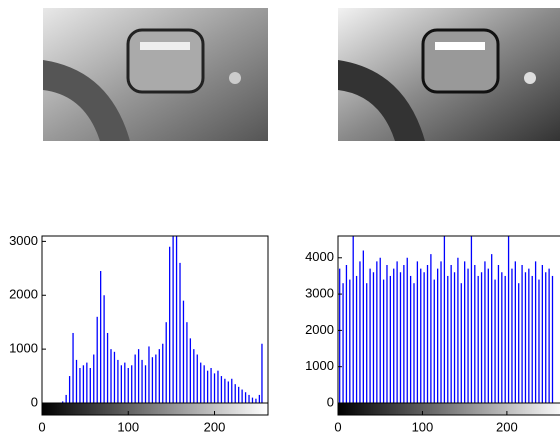 The image size is (560, 442). Describe the element at coordinates (449, 74) in the screenshot. I see `image-equalized` at that location.